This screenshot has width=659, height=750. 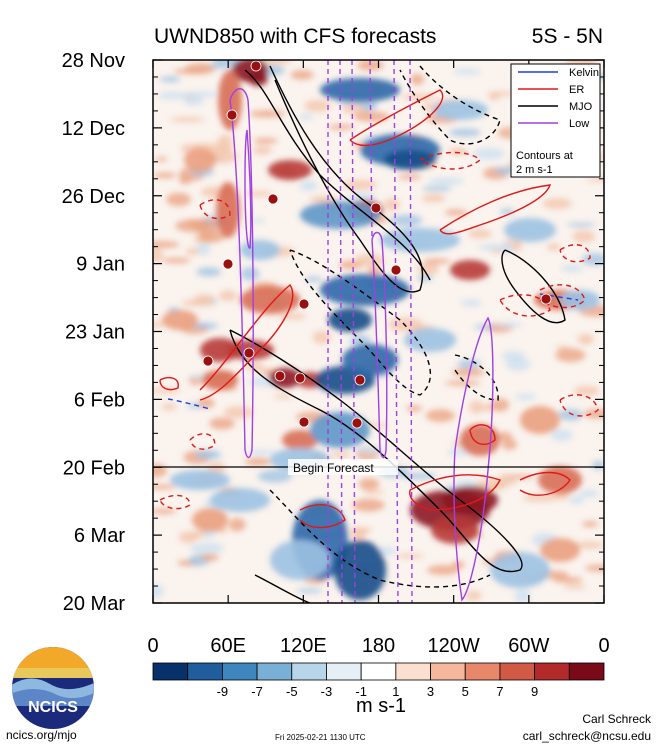 I want to click on timestamp: Fri 2025-02-21 1130 UTC, so click(x=320, y=737).